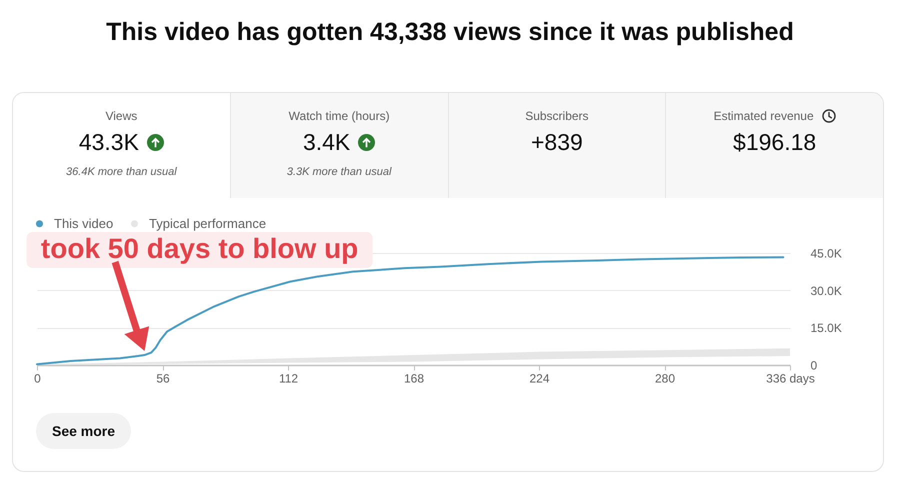 The width and height of the screenshot is (900, 493). I want to click on text: 3.4K, so click(326, 142).